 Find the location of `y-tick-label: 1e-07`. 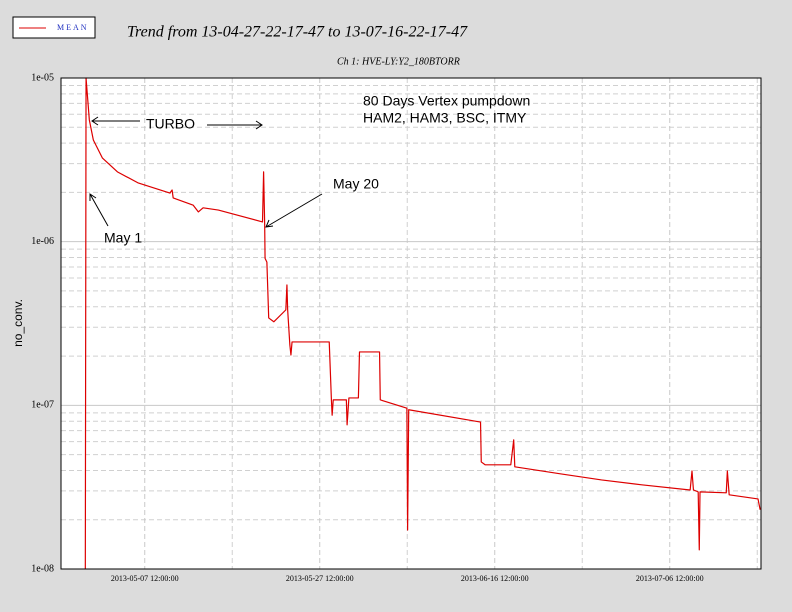

y-tick-label: 1e-07 is located at coordinates (42, 405).